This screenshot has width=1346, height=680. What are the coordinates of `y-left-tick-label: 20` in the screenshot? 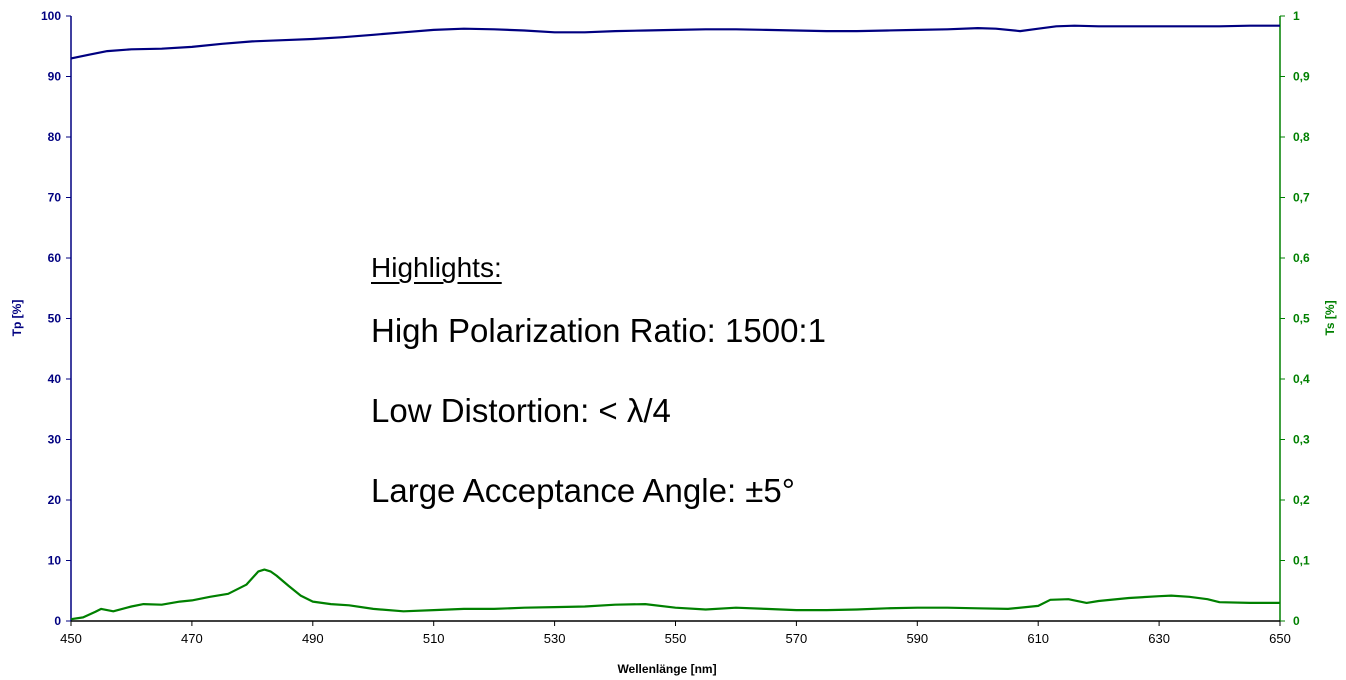 It's located at (55, 500).